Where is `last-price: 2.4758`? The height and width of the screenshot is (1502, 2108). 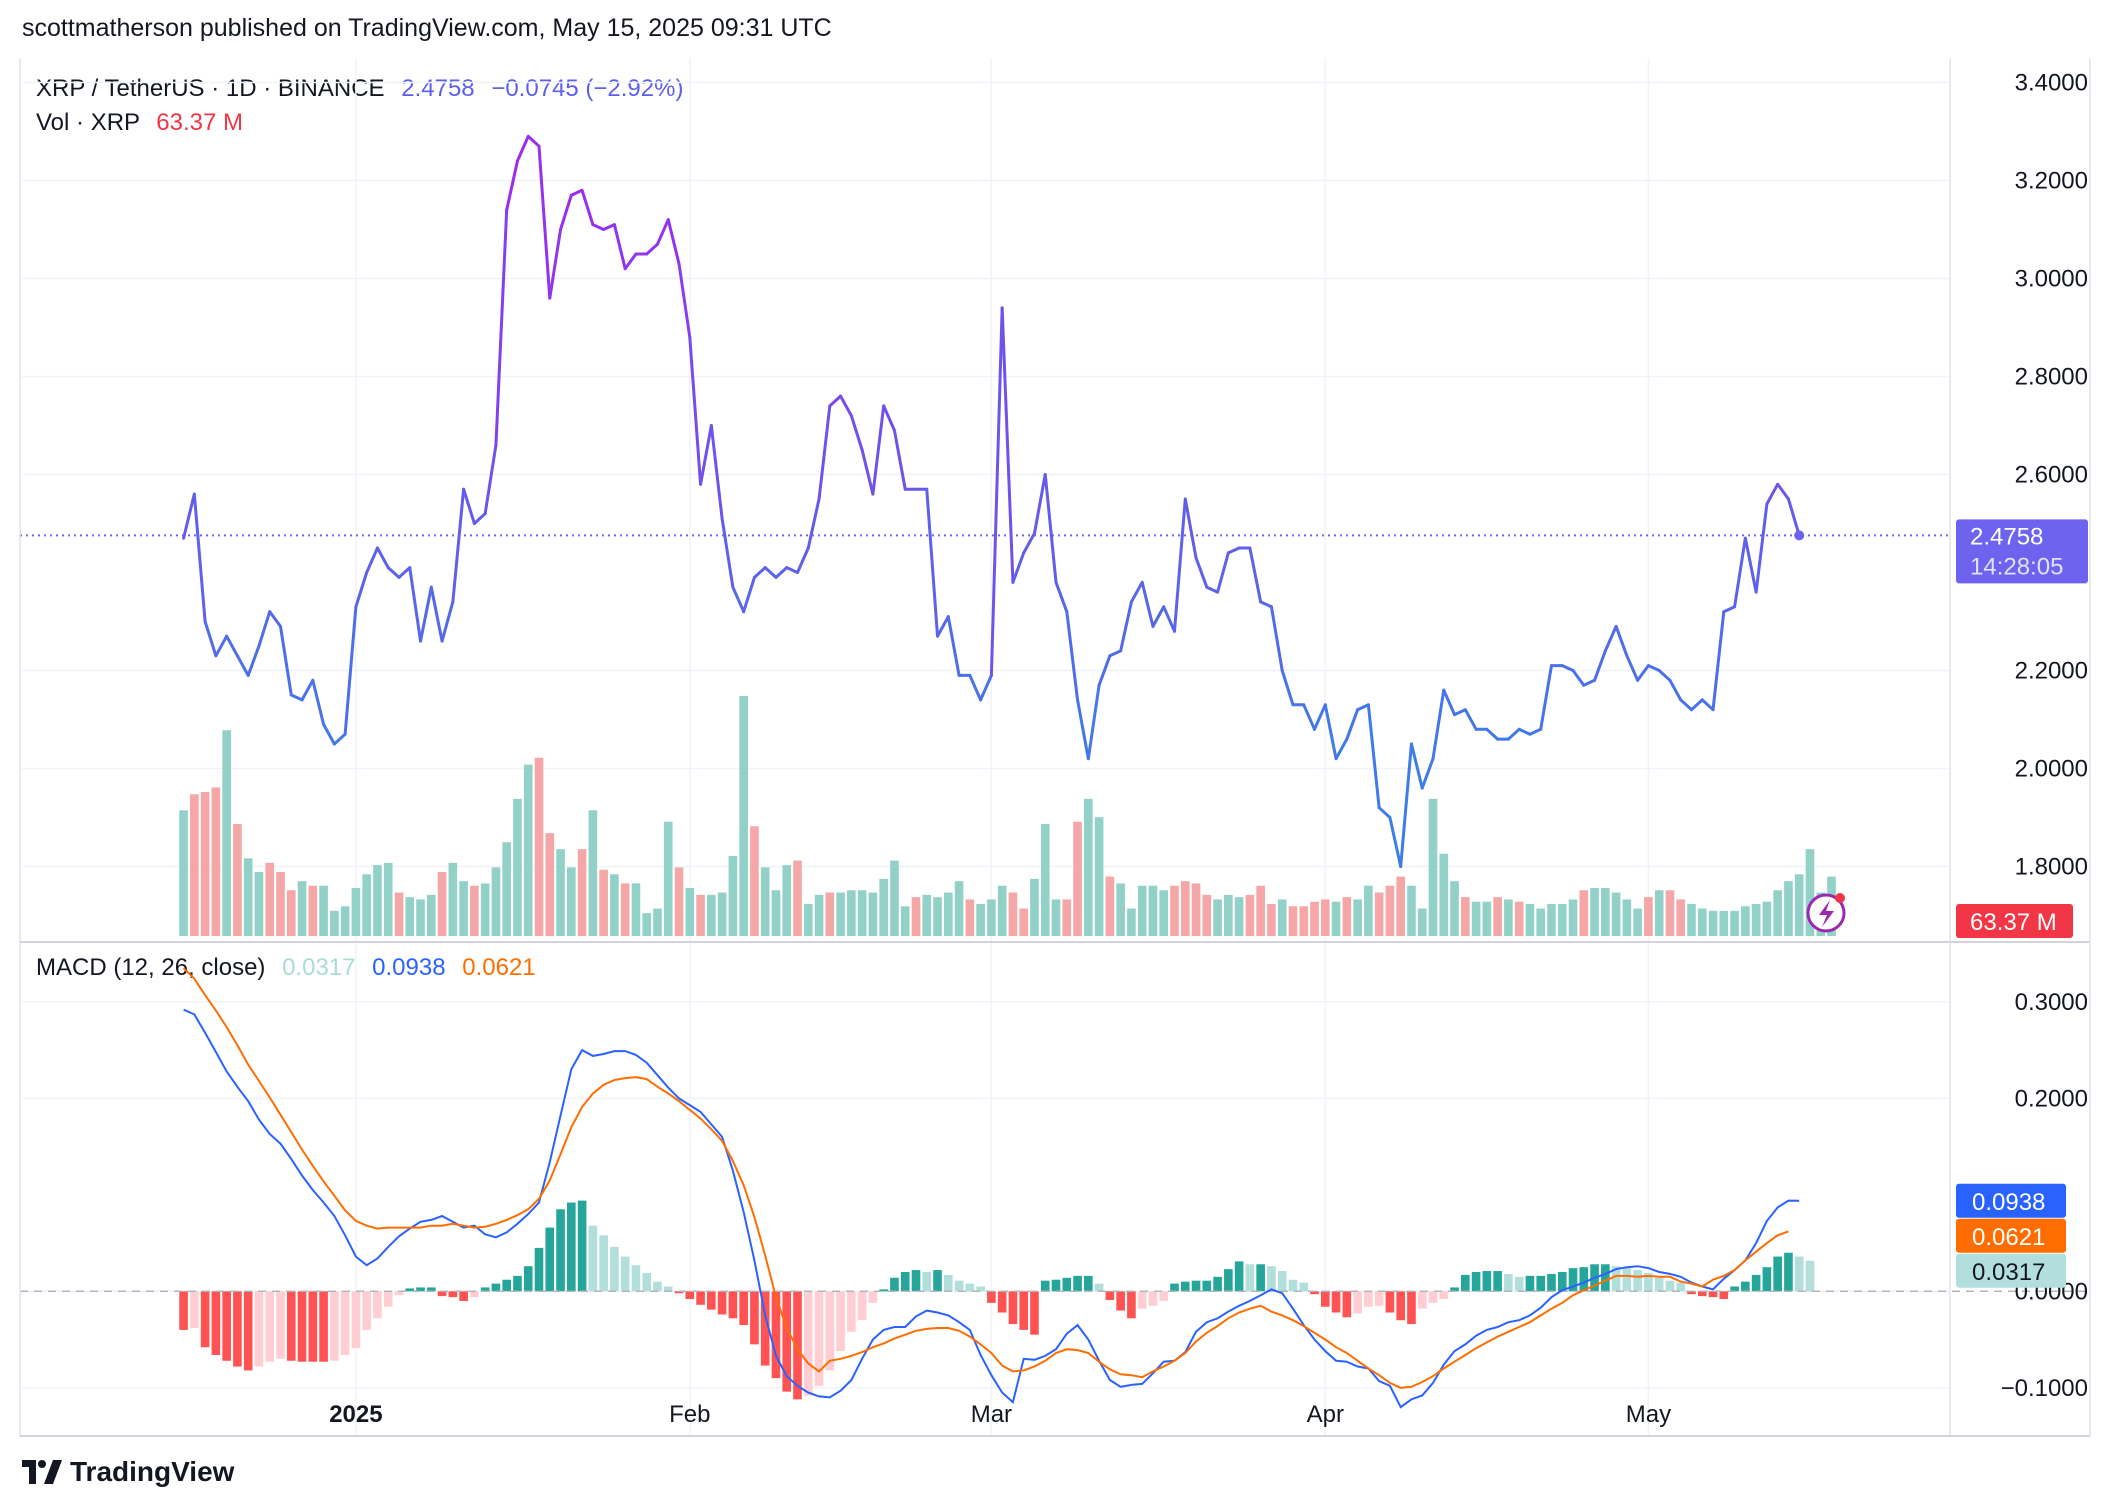
last-price: 2.4758 is located at coordinates (438, 88).